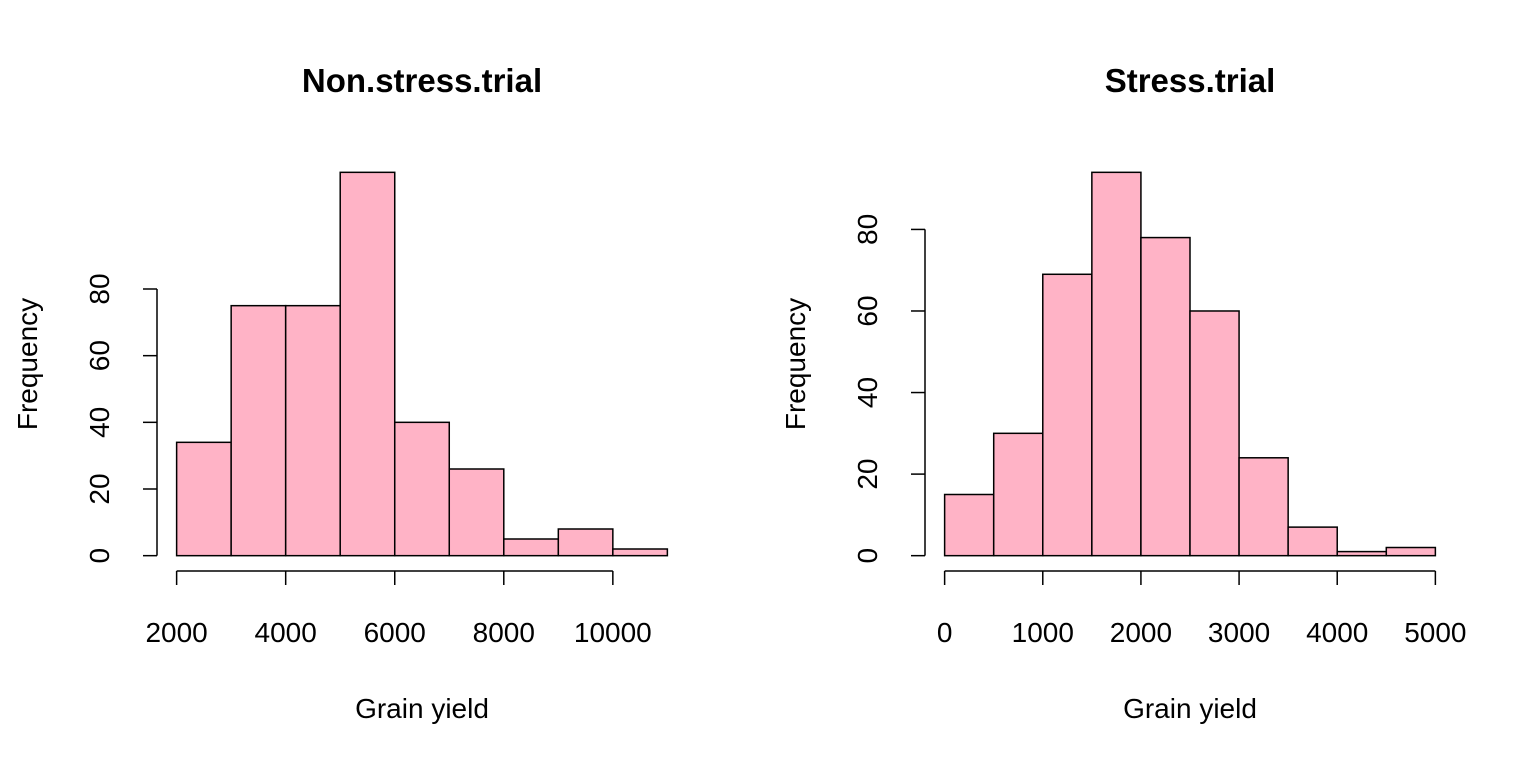 The height and width of the screenshot is (768, 1536). What do you see at coordinates (613, 632) in the screenshot?
I see `x-tick-label: 10000` at bounding box center [613, 632].